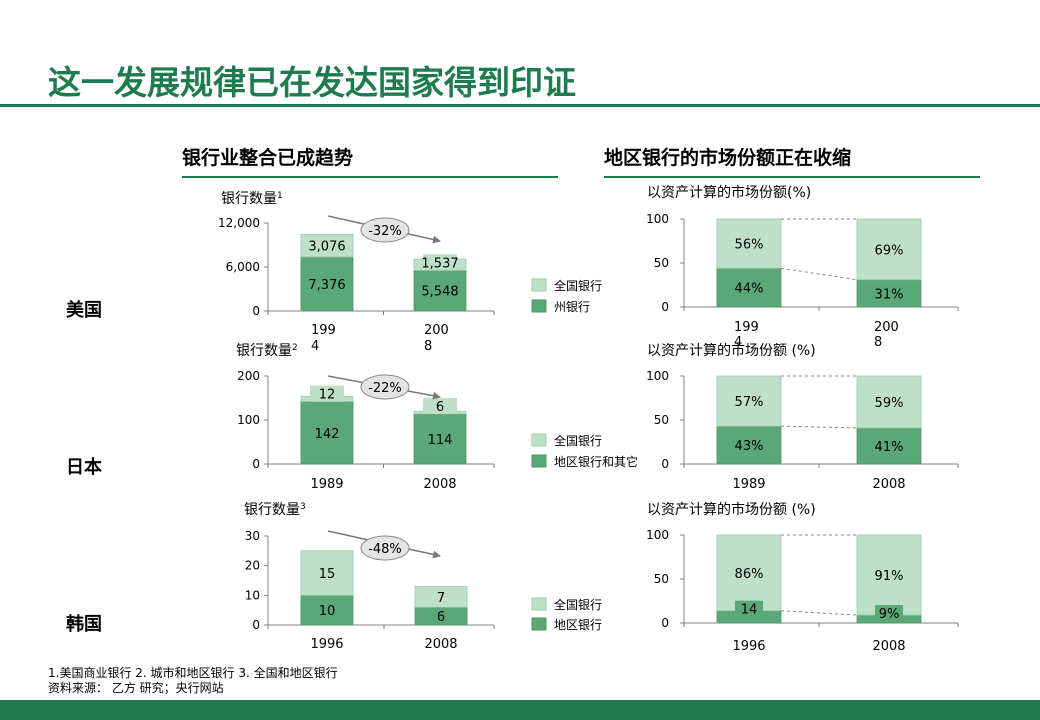 This screenshot has height=720, width=1040. Describe the element at coordinates (728, 158) in the screenshot. I see `right-section-heading: 地区银行的市场份额正在收缩` at that location.